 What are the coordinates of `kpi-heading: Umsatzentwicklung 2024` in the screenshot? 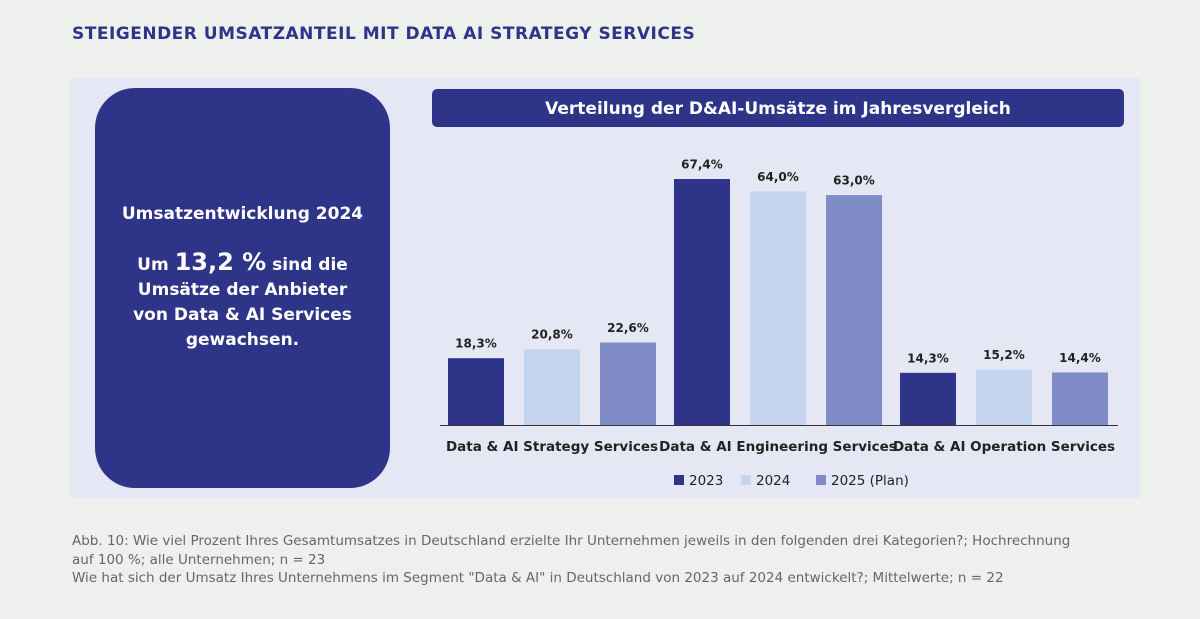 It's located at (242, 214).